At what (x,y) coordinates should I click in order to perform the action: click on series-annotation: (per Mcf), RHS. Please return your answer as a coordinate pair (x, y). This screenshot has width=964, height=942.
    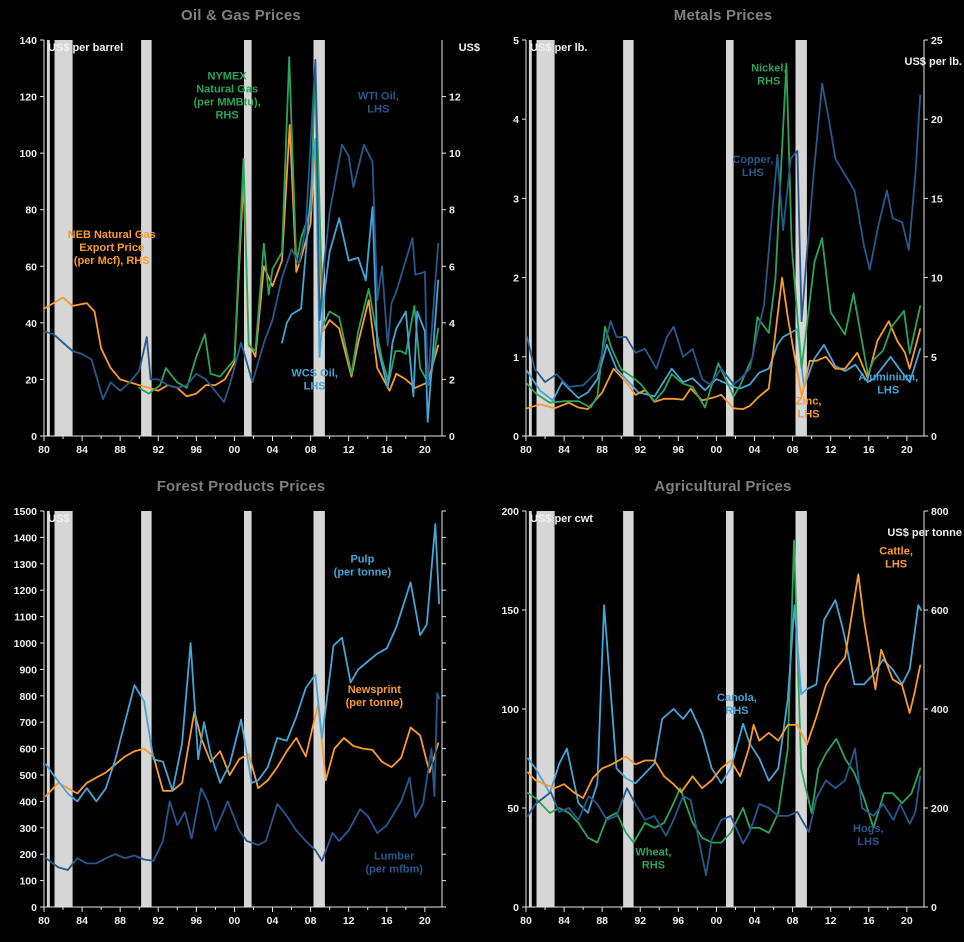
    Looking at the image, I should click on (112, 261).